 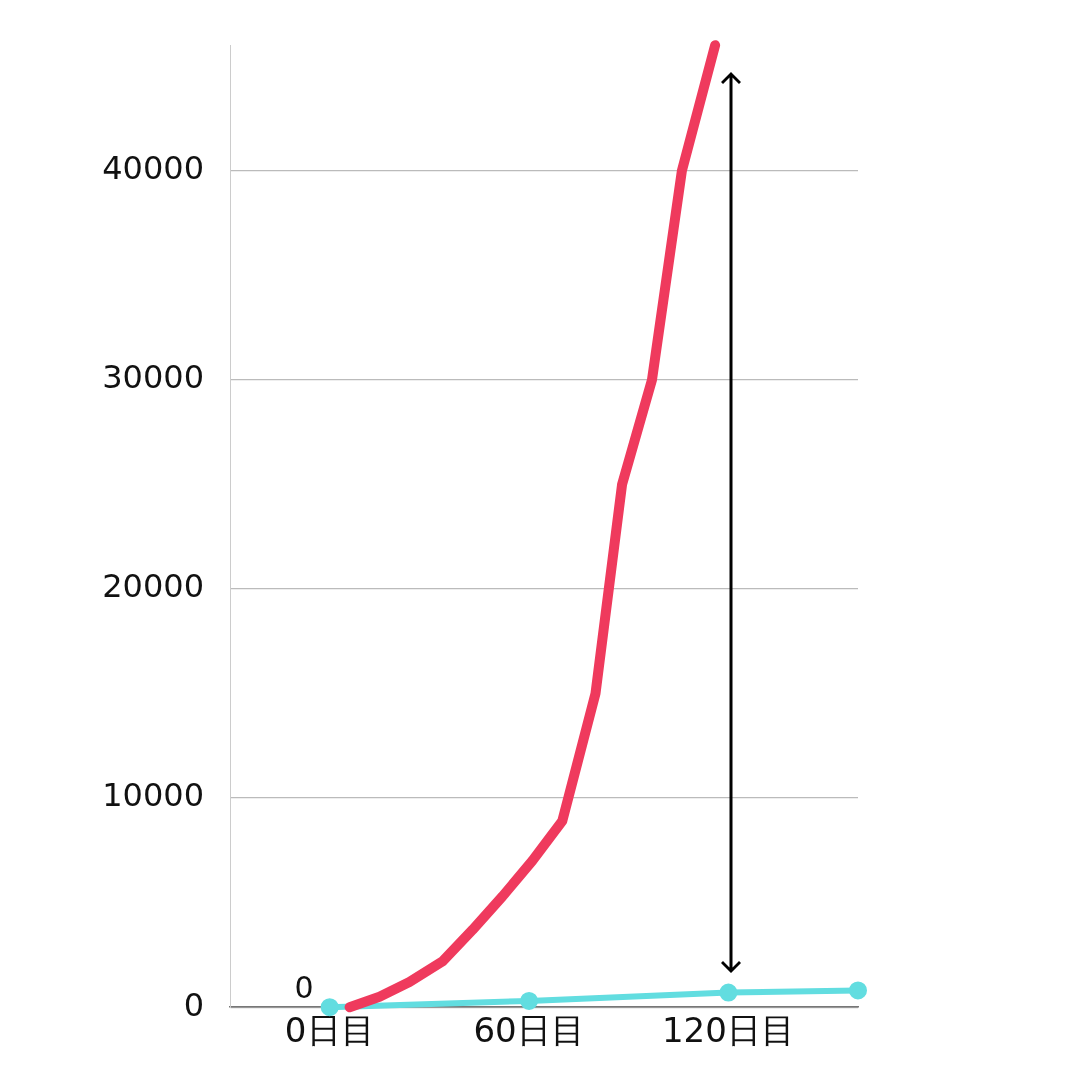 I want to click on y-tick-label: 20000, so click(x=153, y=586).